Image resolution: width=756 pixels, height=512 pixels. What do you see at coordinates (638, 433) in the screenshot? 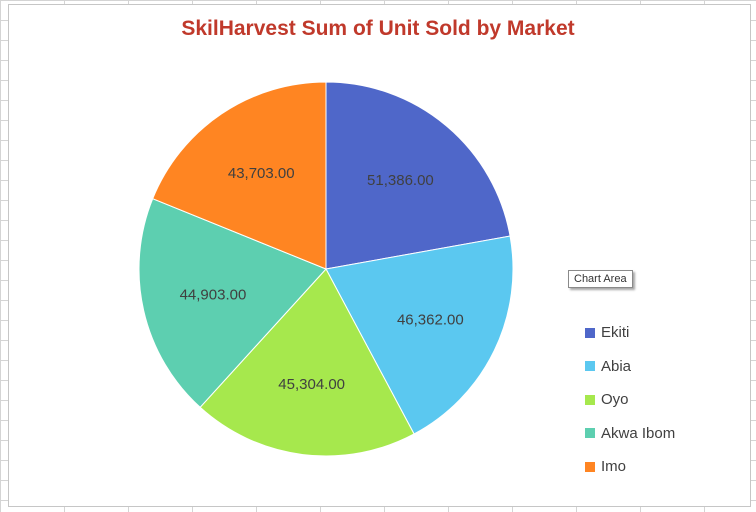
I see `legend-label: Akwa Ibom` at bounding box center [638, 433].